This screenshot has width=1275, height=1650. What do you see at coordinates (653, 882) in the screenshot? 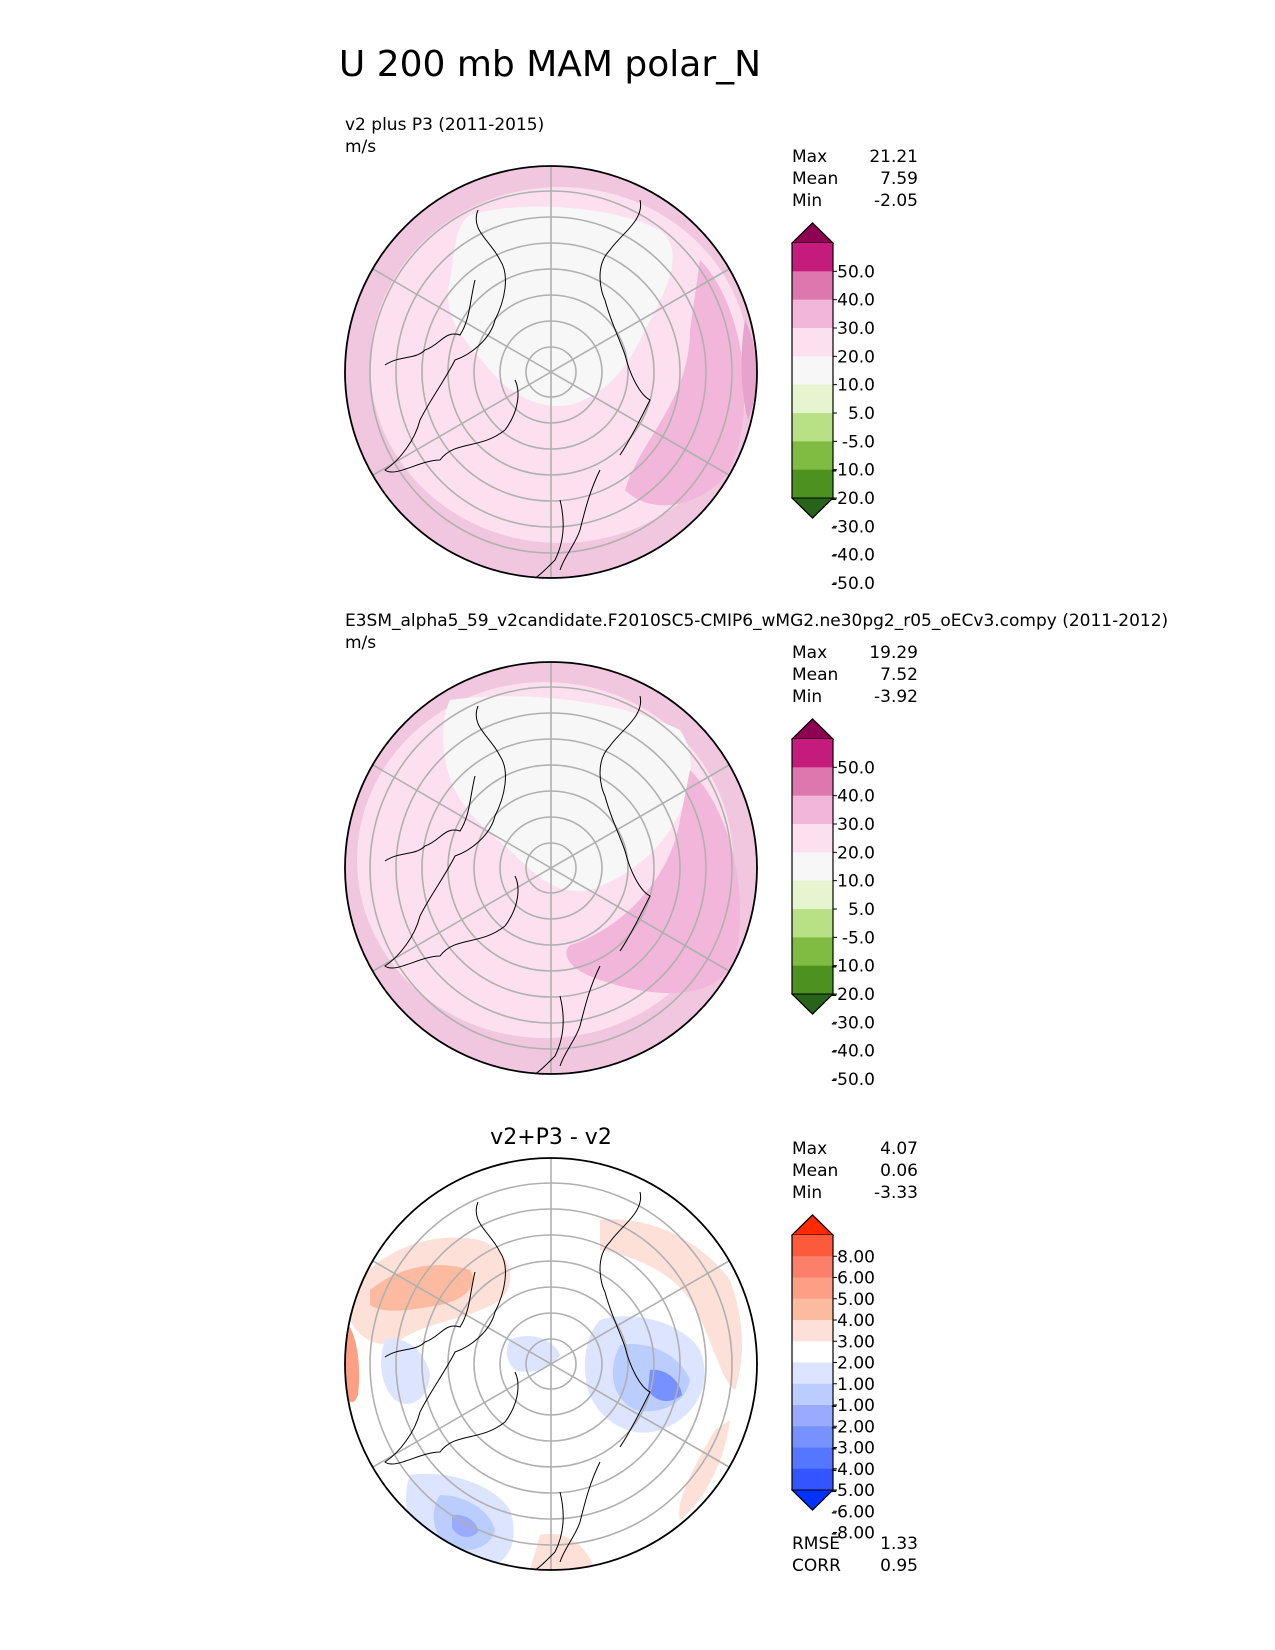
I see `panel-2-field-strong-east` at bounding box center [653, 882].